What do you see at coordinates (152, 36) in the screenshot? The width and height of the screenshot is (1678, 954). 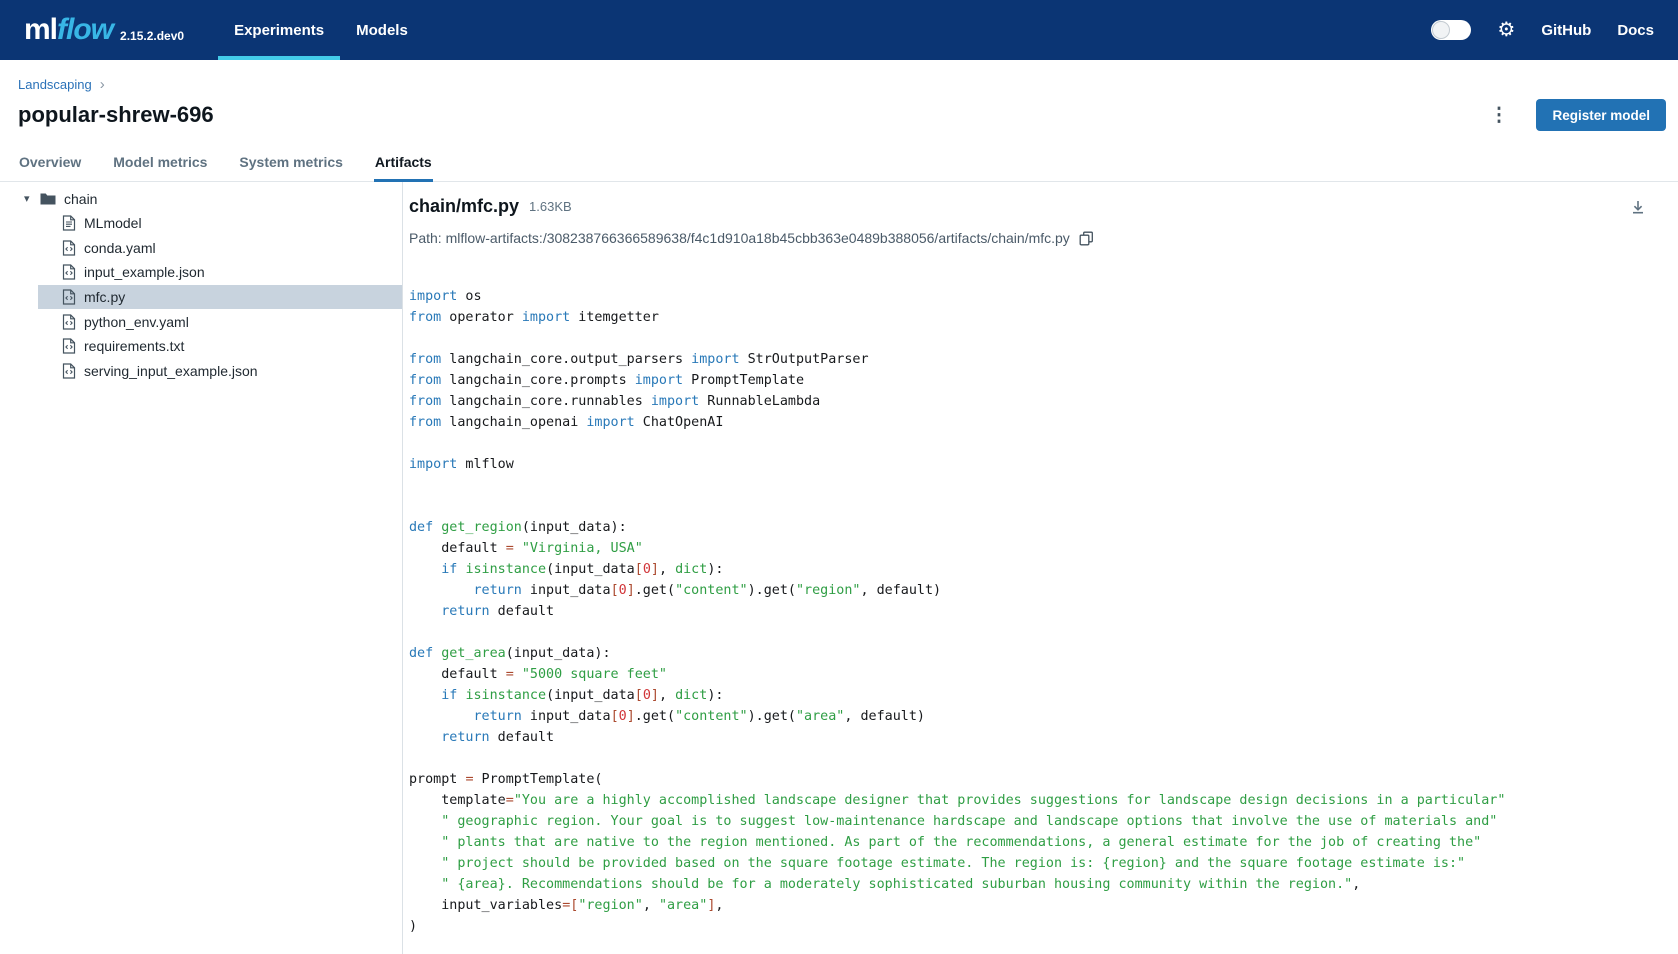 I see `version-label: 2.15.2.dev0` at bounding box center [152, 36].